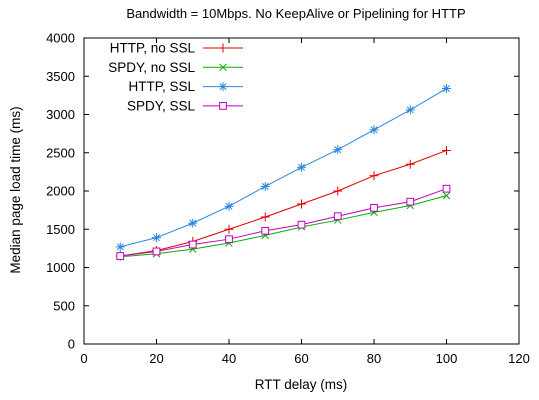  I want to click on y-tick-label: 4000, so click(60, 38).